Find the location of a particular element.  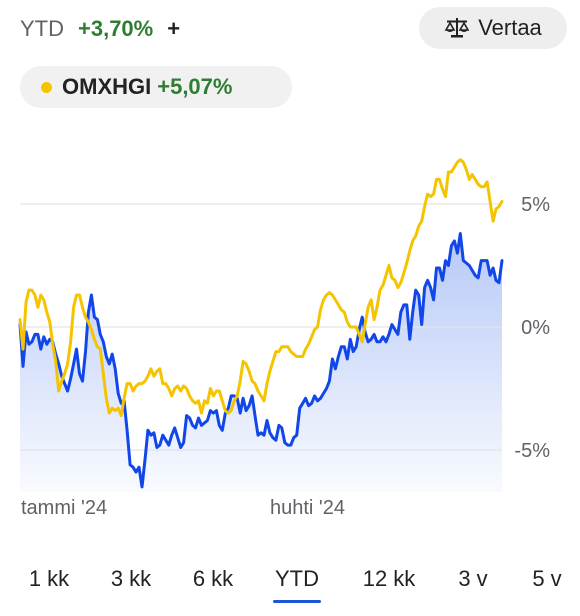

x-tick-label: huhti '24 is located at coordinates (307, 508).